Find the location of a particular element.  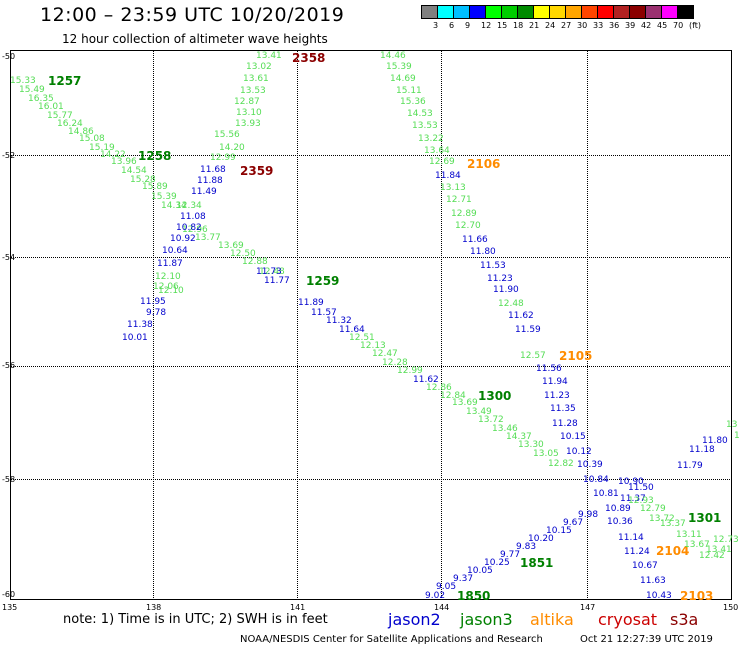

wave-height-value: 13.05 is located at coordinates (546, 454).